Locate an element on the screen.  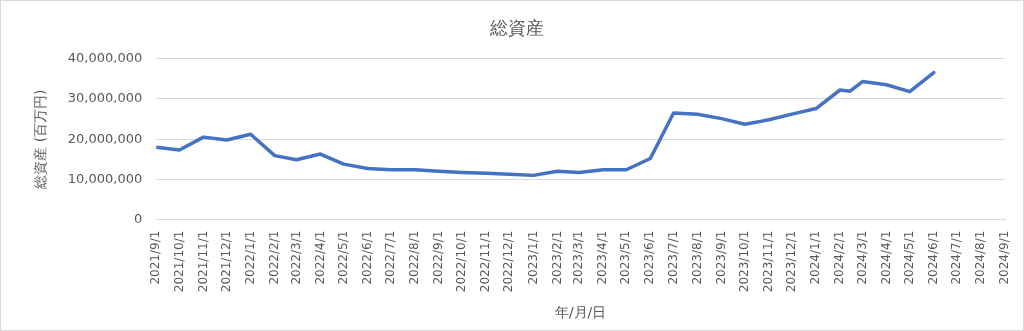
x-tick-label: 2021/12/1 is located at coordinates (225, 261).